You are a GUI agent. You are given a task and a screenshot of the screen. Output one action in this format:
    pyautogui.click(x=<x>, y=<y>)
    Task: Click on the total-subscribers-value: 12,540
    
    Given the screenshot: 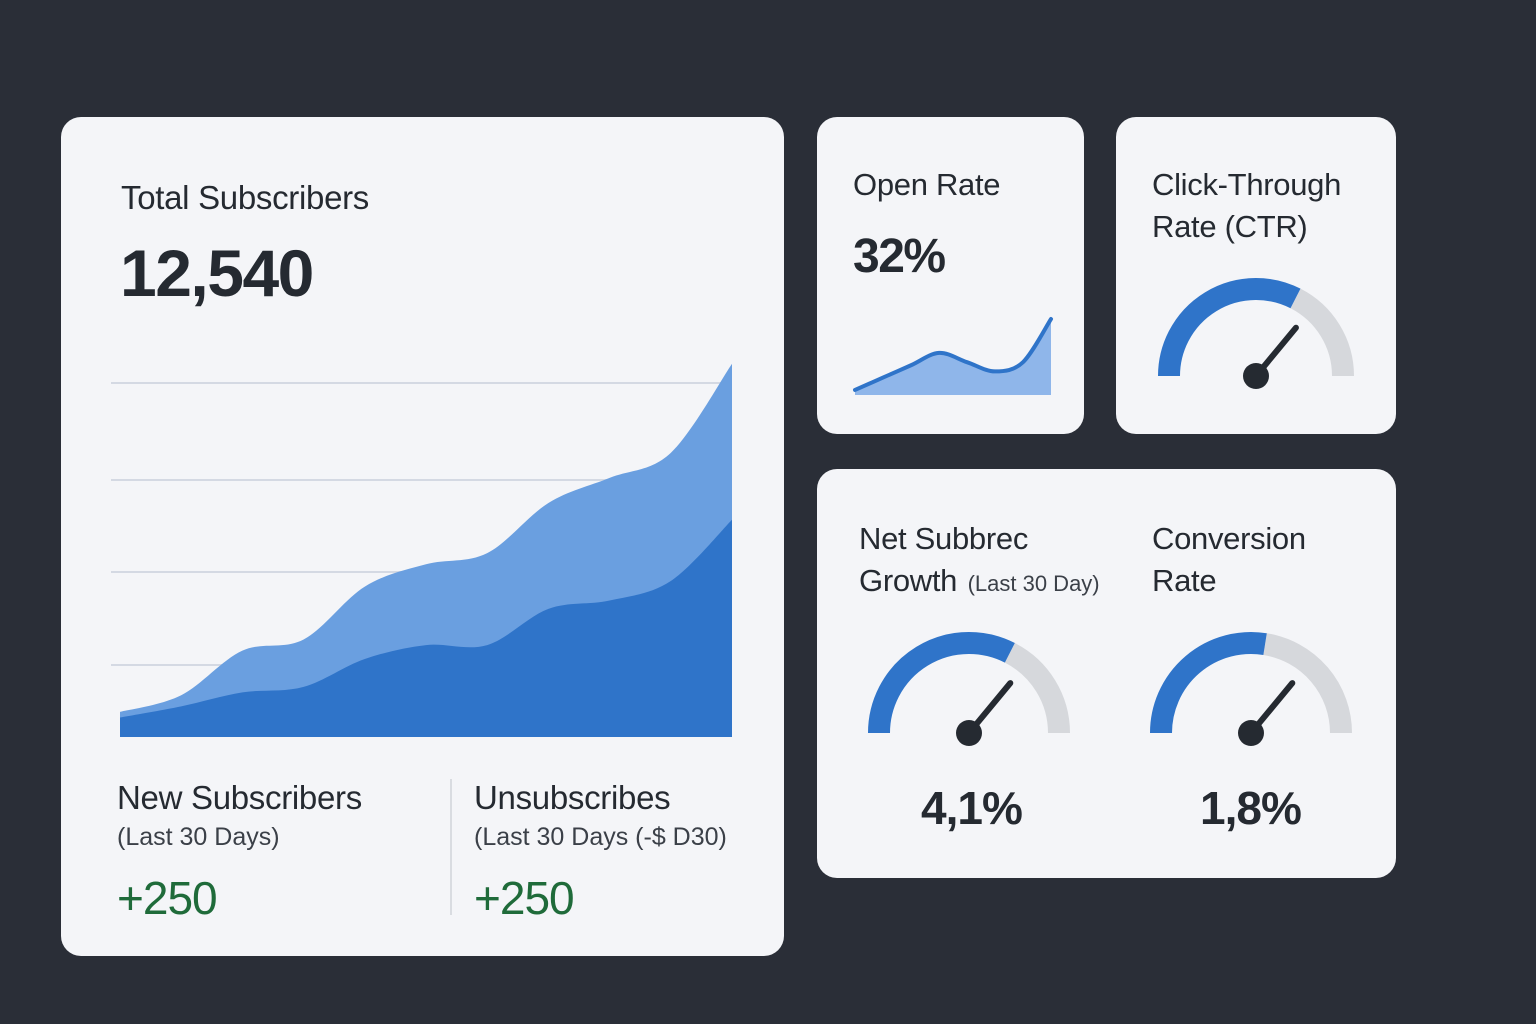 What is the action you would take?
    pyautogui.click(x=217, y=273)
    